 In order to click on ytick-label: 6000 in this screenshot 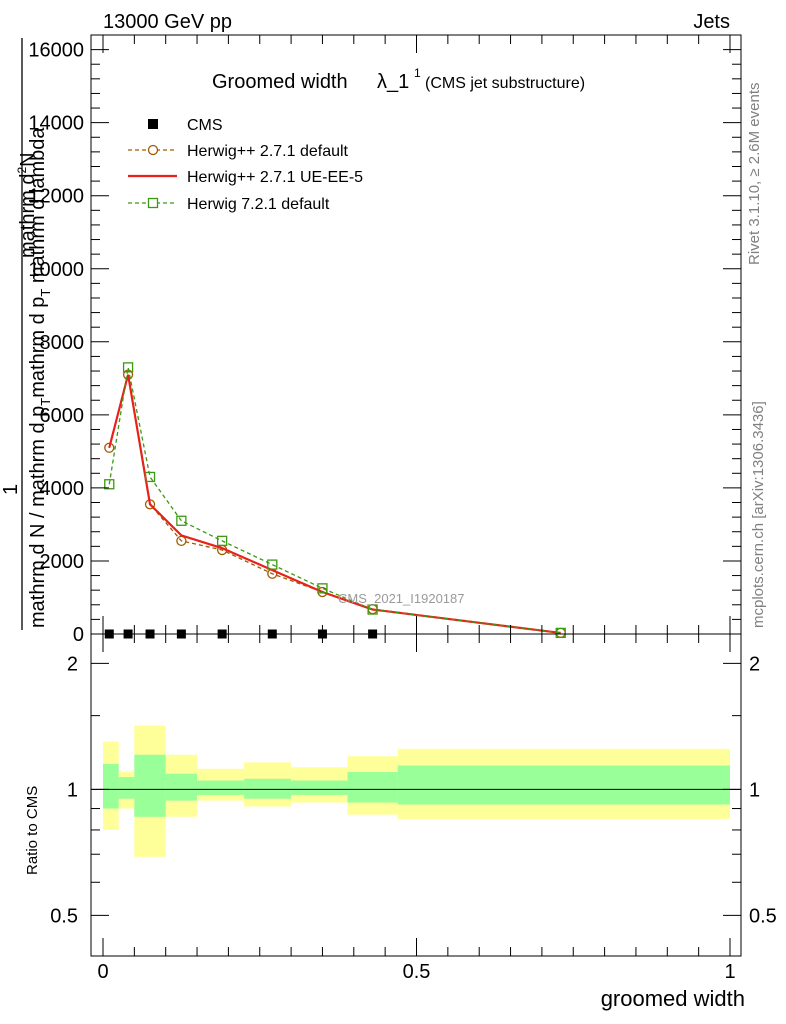, I will do `click(62, 416)`.